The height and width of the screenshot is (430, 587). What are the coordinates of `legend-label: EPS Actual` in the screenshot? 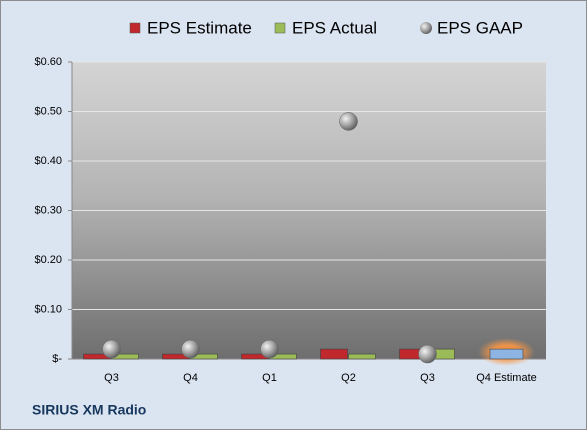 It's located at (334, 27).